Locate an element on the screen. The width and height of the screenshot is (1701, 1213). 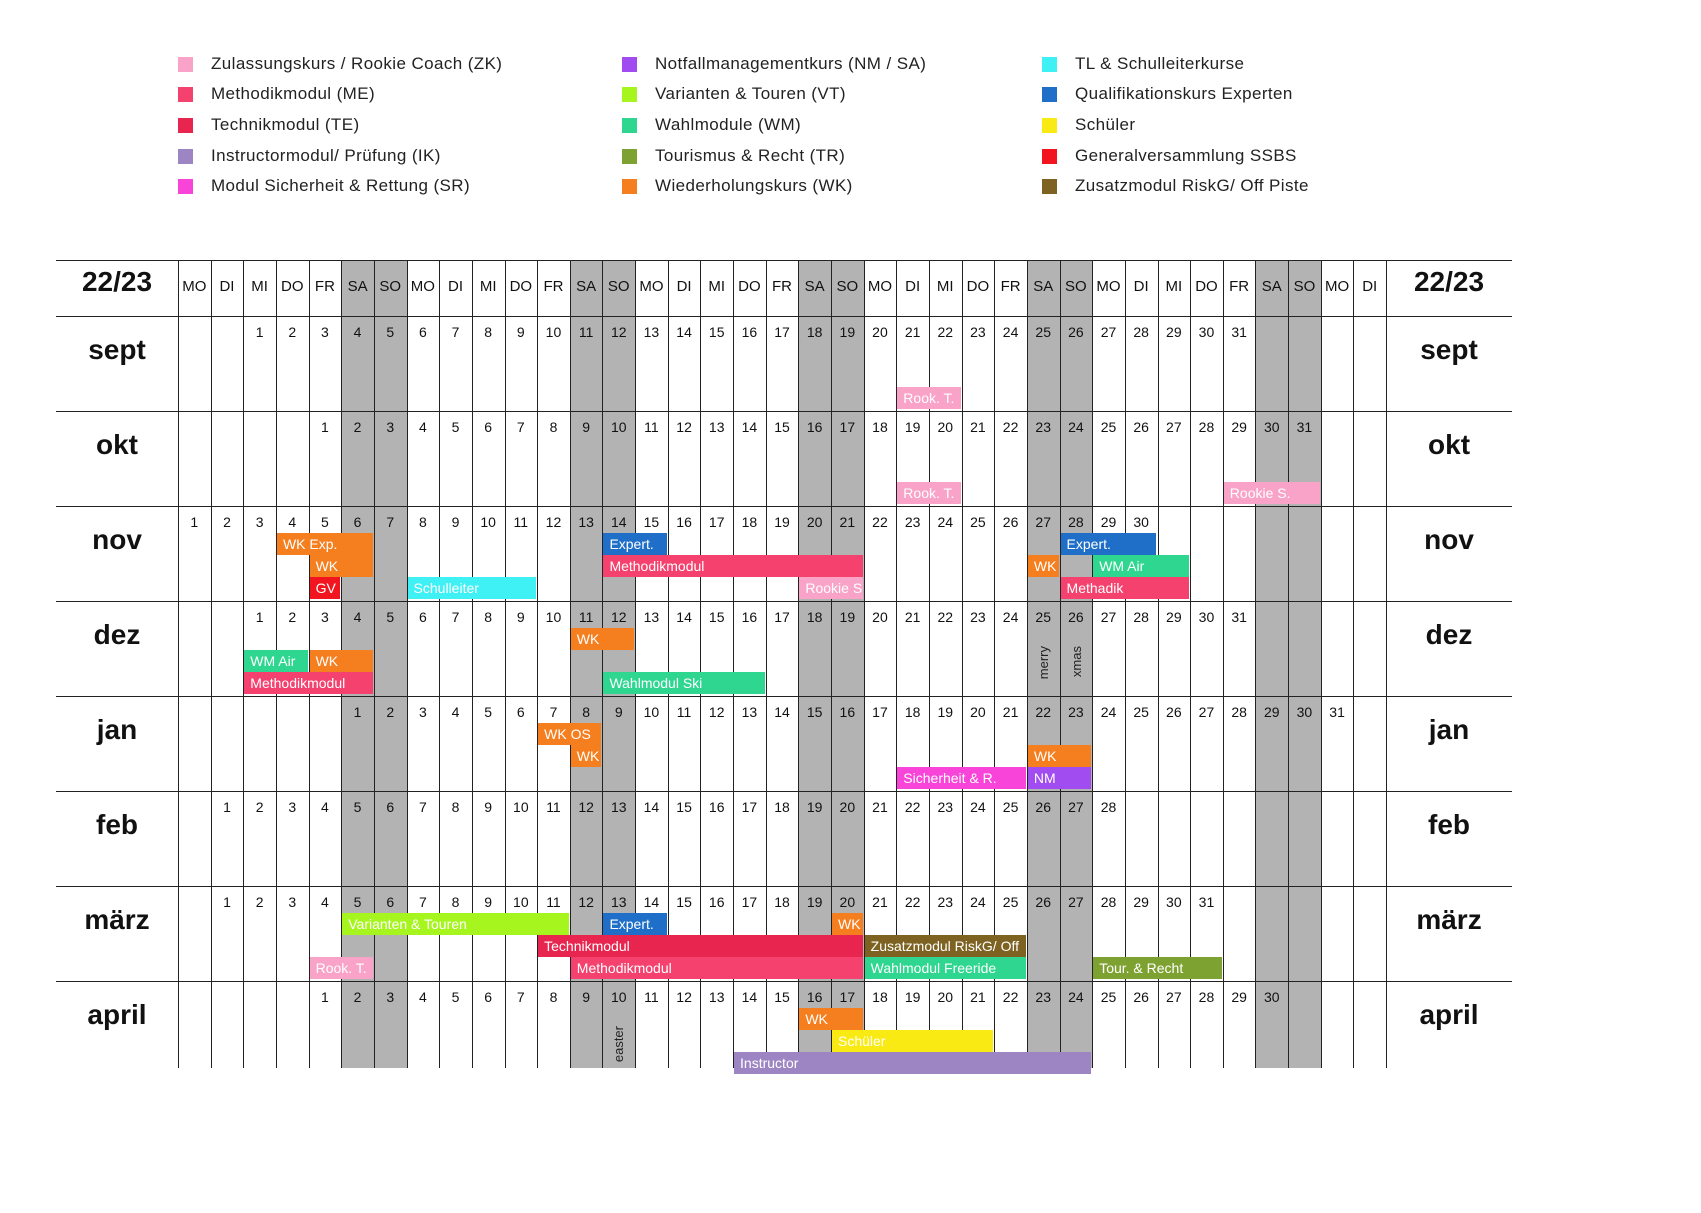
event-bar: GV is located at coordinates (325, 588).